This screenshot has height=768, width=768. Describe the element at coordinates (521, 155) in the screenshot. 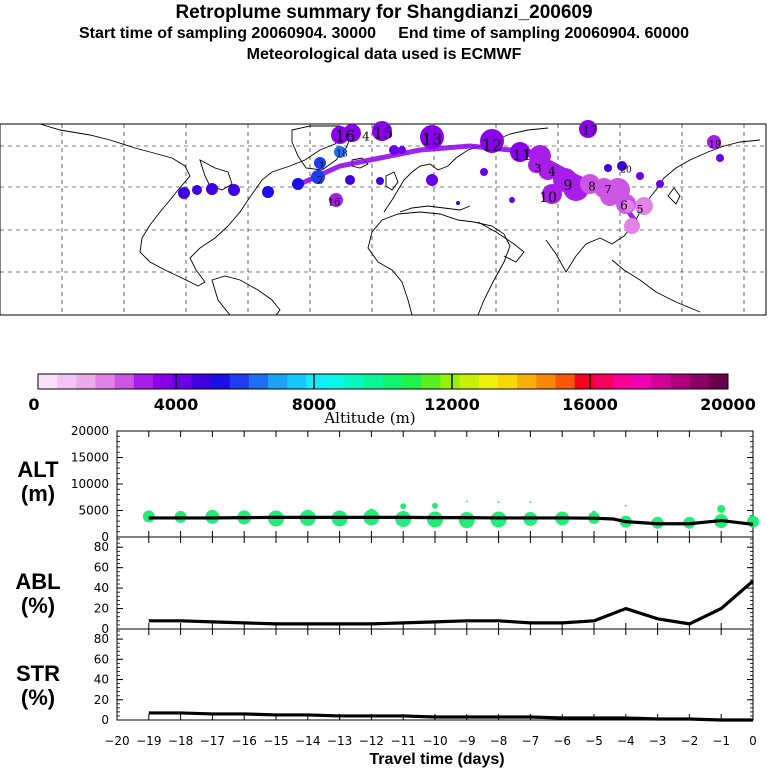

I see `map-day-label: 11` at that location.